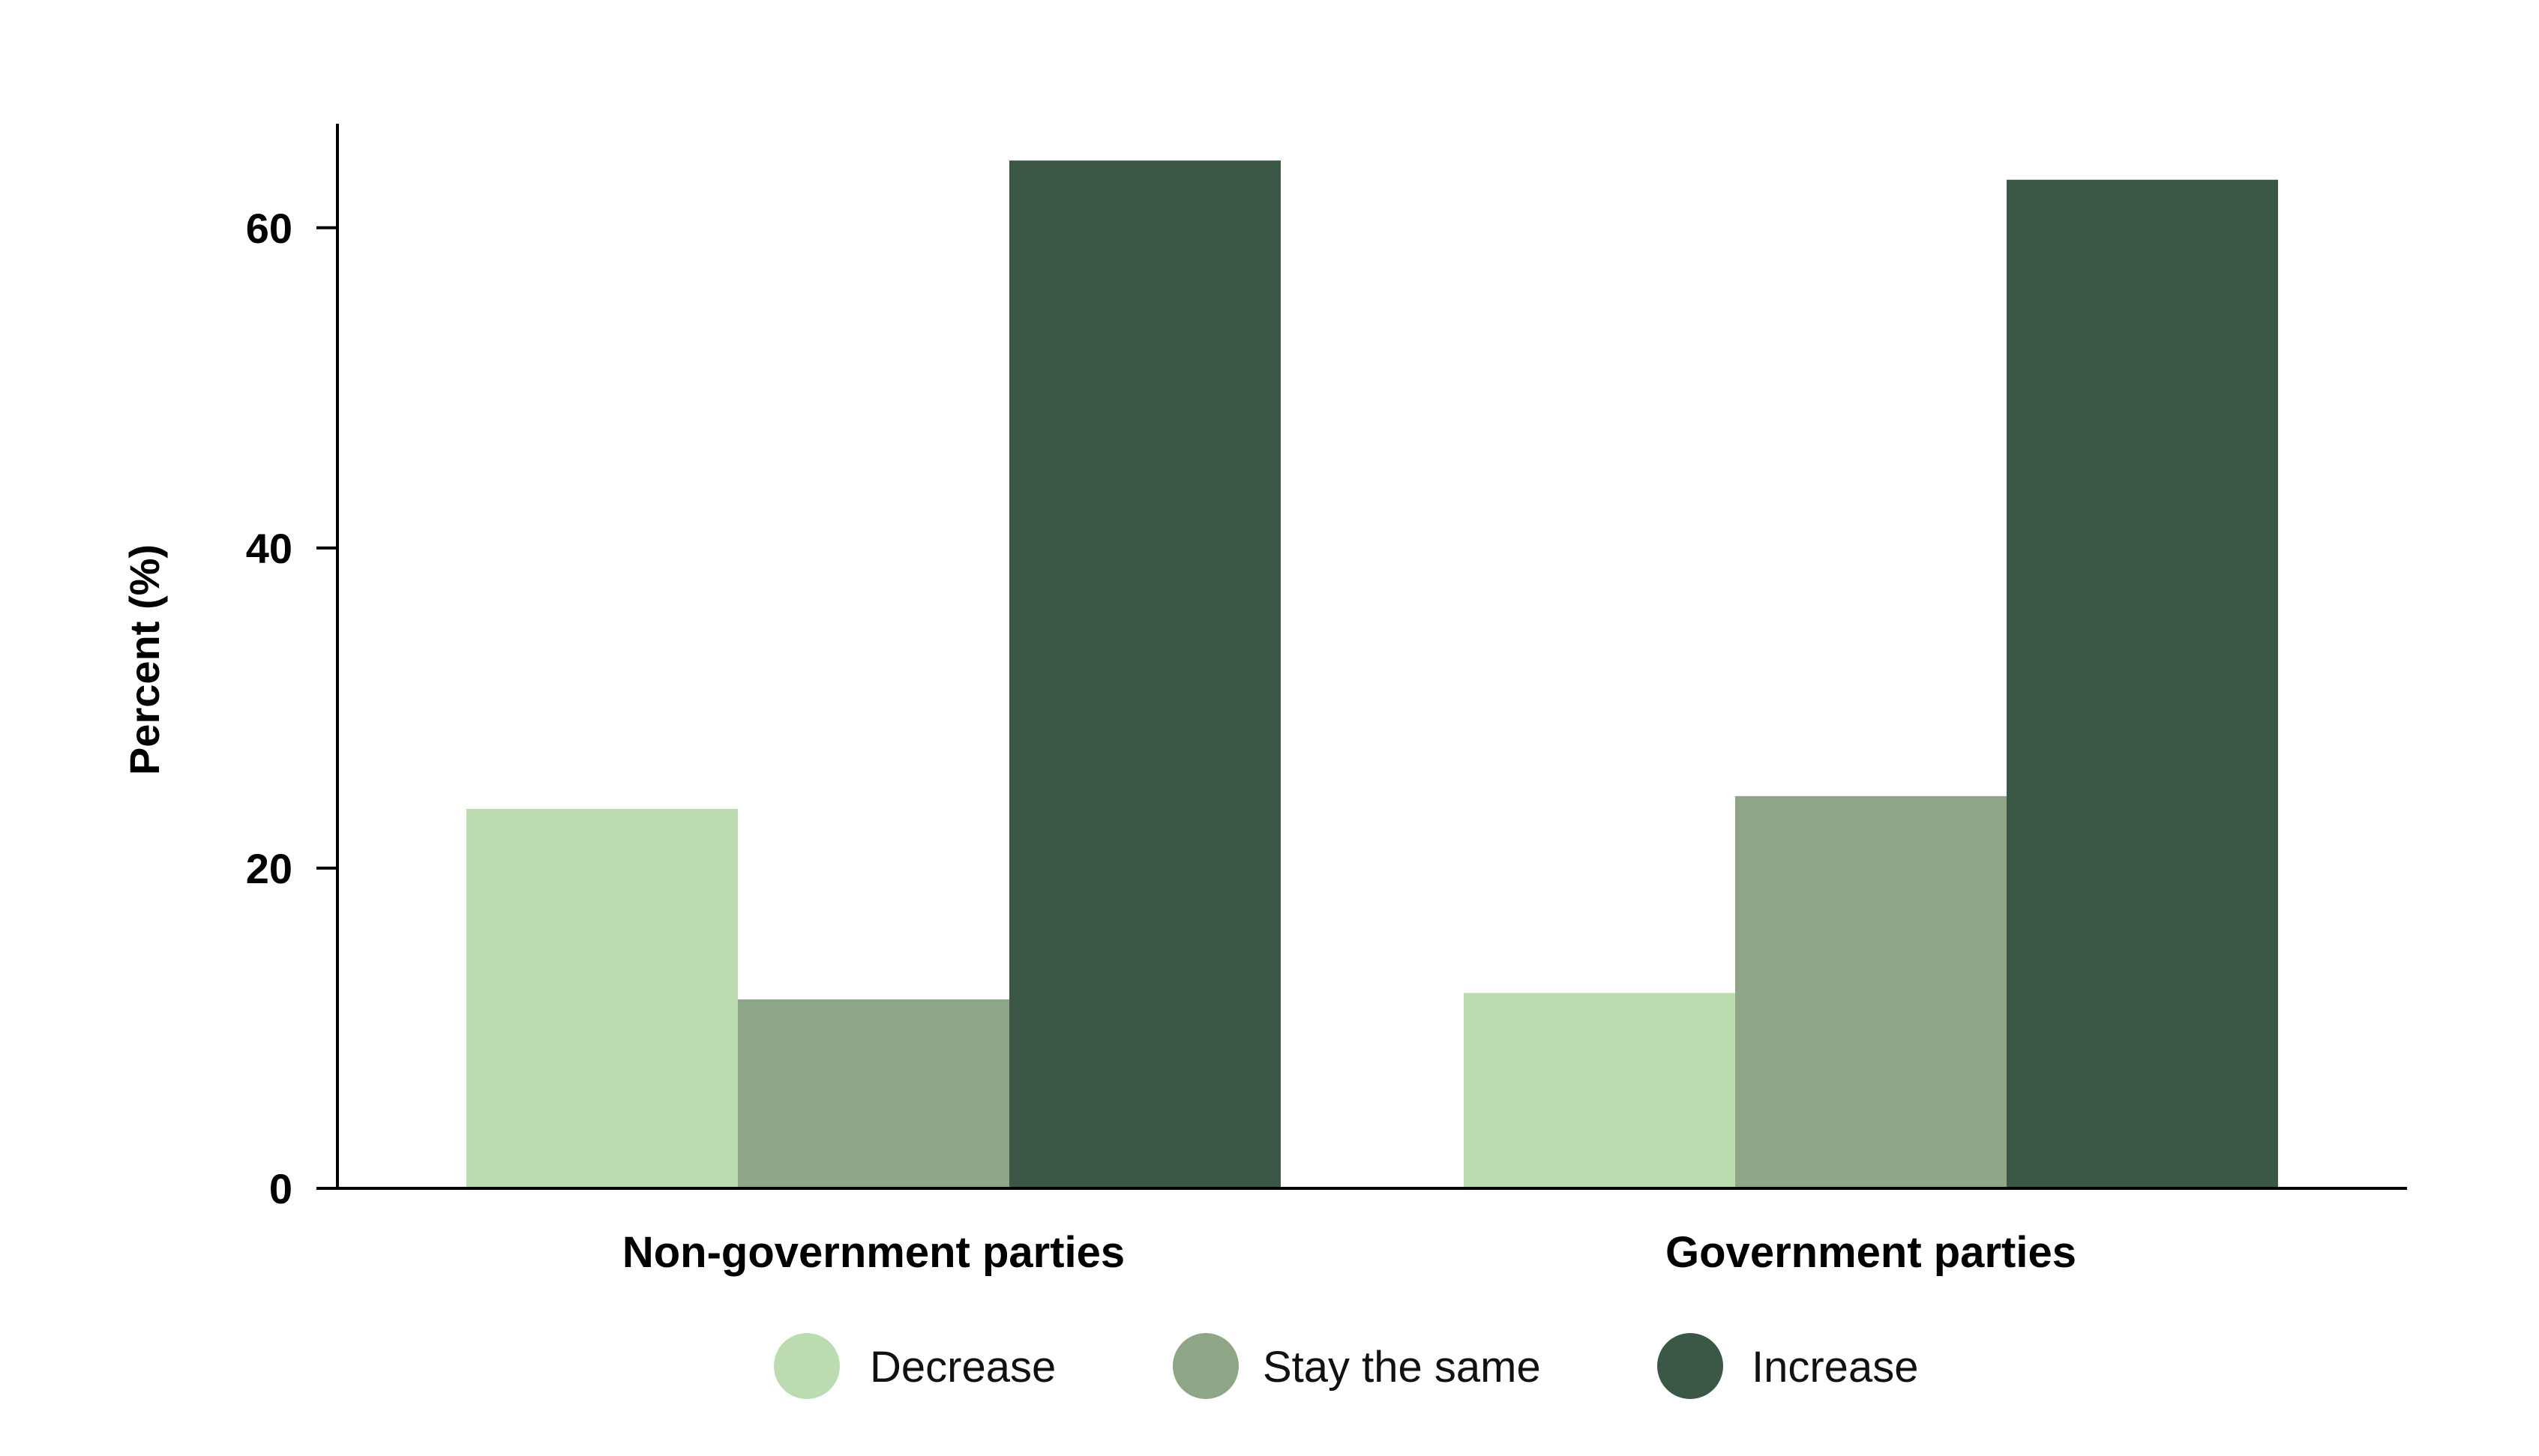 The width and height of the screenshot is (2539, 1456). Describe the element at coordinates (291, 708) in the screenshot. I see `y-ticks: 0 20 40 60` at that location.